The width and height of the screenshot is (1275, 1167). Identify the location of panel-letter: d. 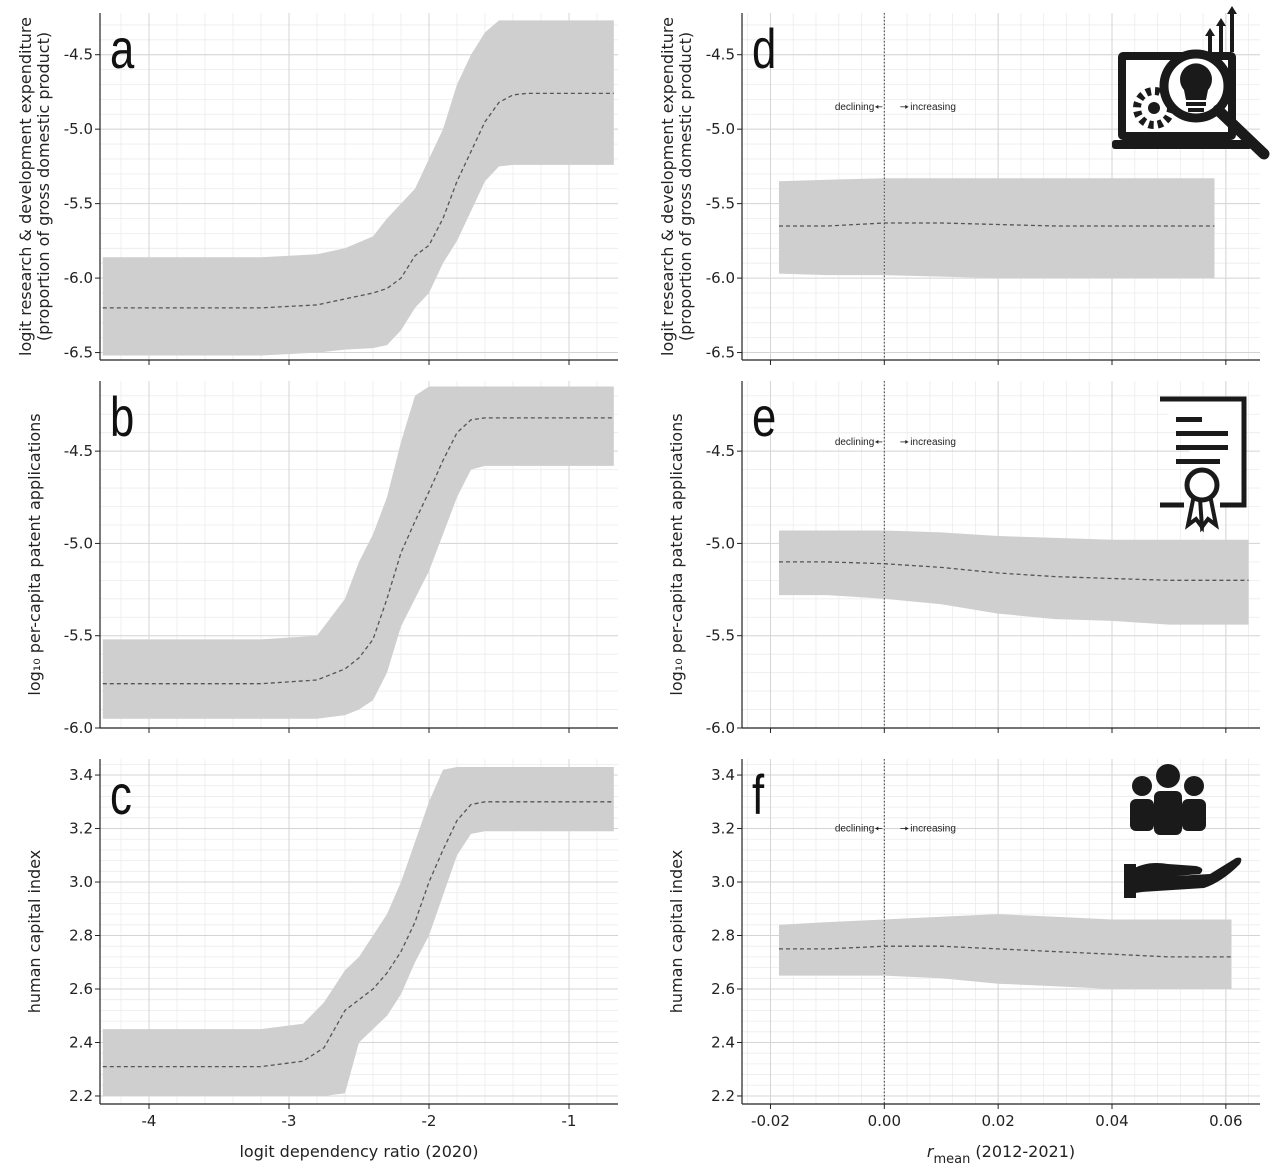
(764, 49).